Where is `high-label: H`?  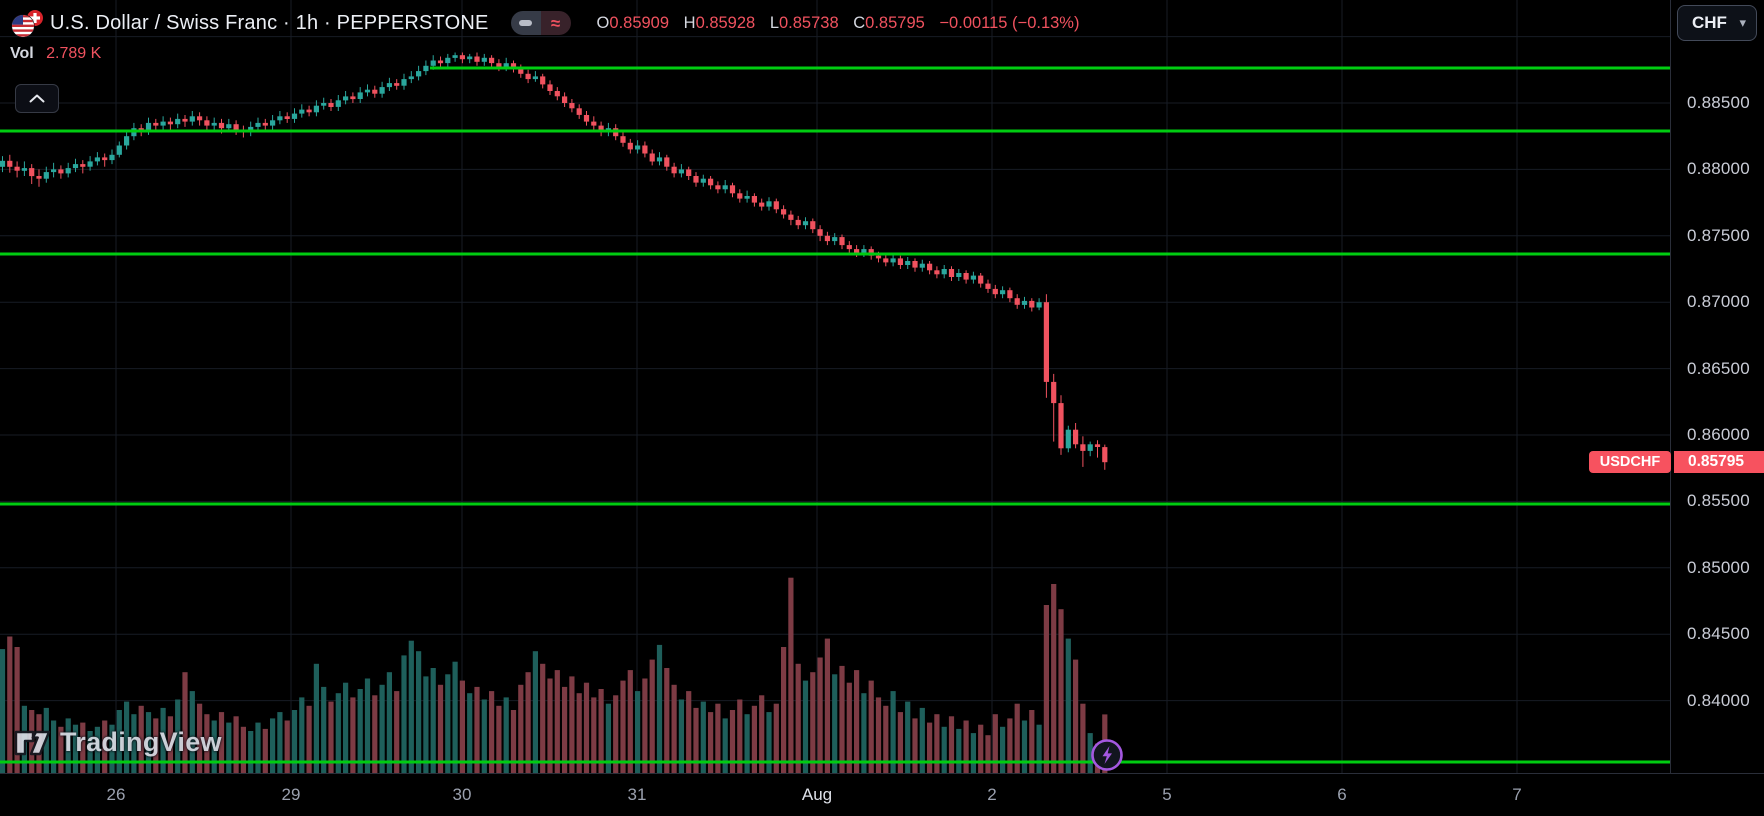 high-label: H is located at coordinates (689, 22).